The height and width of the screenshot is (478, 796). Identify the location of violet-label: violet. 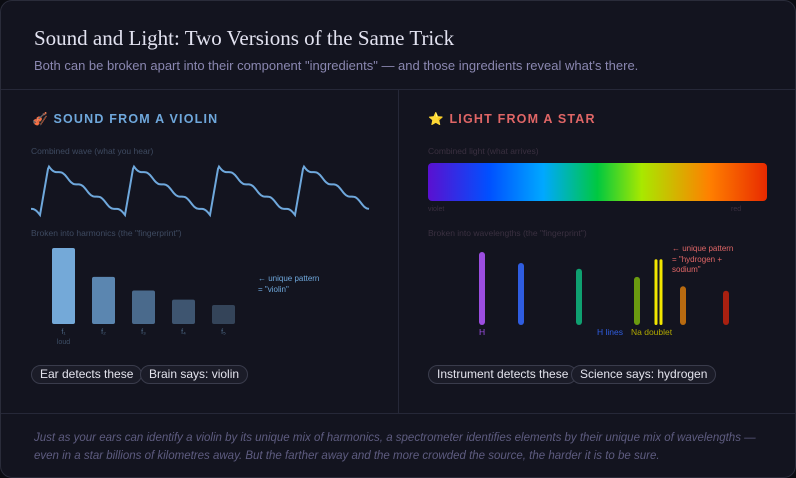
(436, 209).